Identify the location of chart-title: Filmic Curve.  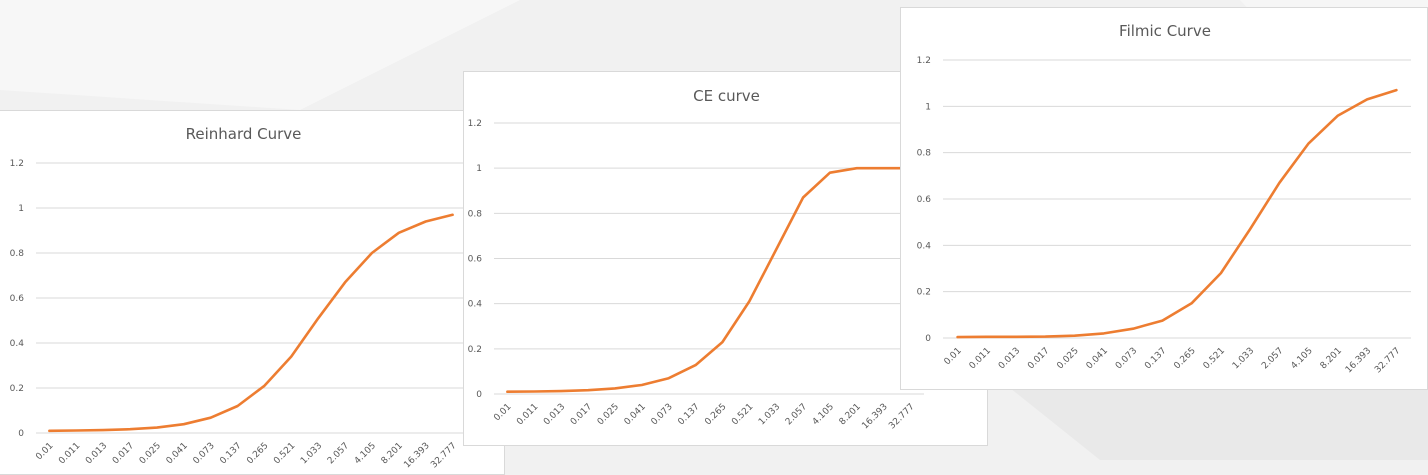
(1165, 31).